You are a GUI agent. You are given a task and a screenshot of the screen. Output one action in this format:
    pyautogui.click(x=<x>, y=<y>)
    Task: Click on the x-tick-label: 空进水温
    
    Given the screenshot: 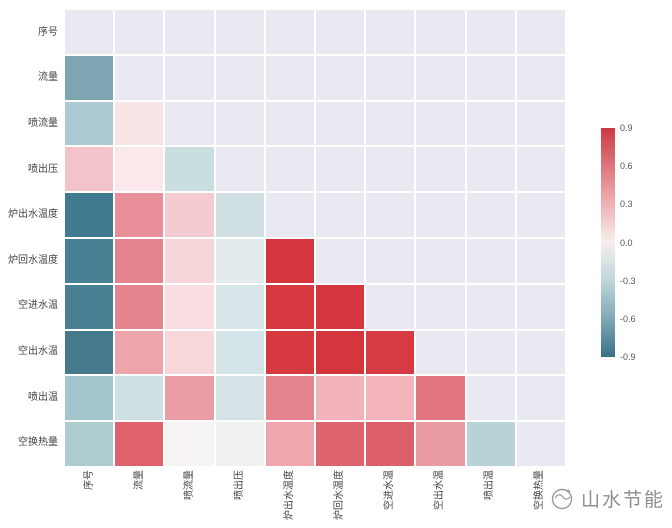 What is the action you would take?
    pyautogui.click(x=389, y=490)
    